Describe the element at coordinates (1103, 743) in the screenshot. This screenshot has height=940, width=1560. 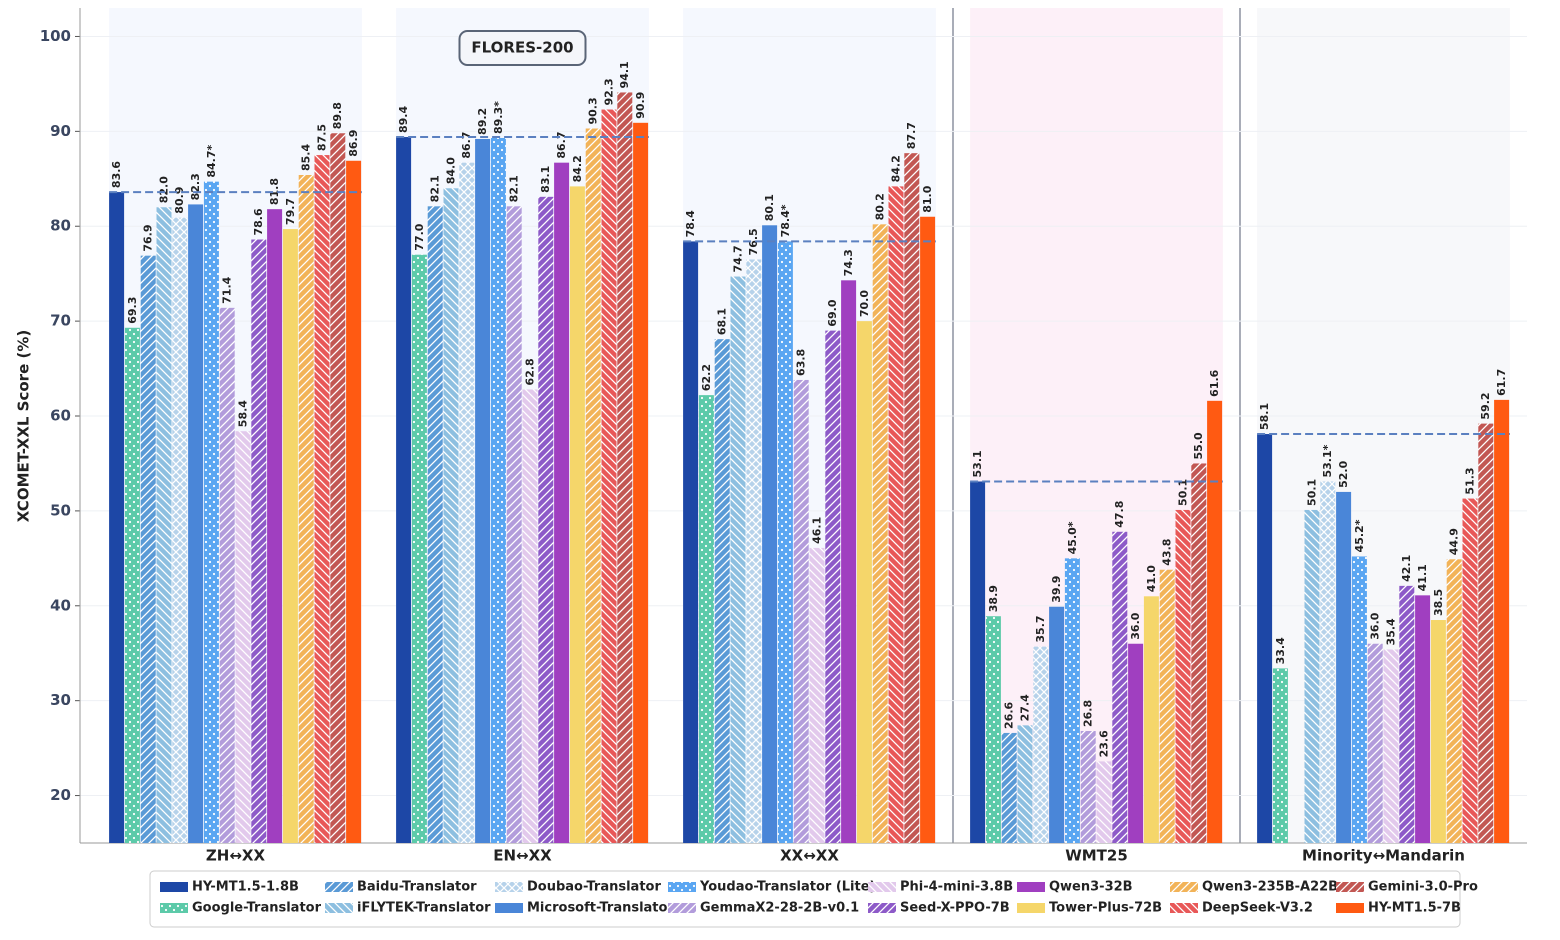
I see `value-label: 23.6` at that location.